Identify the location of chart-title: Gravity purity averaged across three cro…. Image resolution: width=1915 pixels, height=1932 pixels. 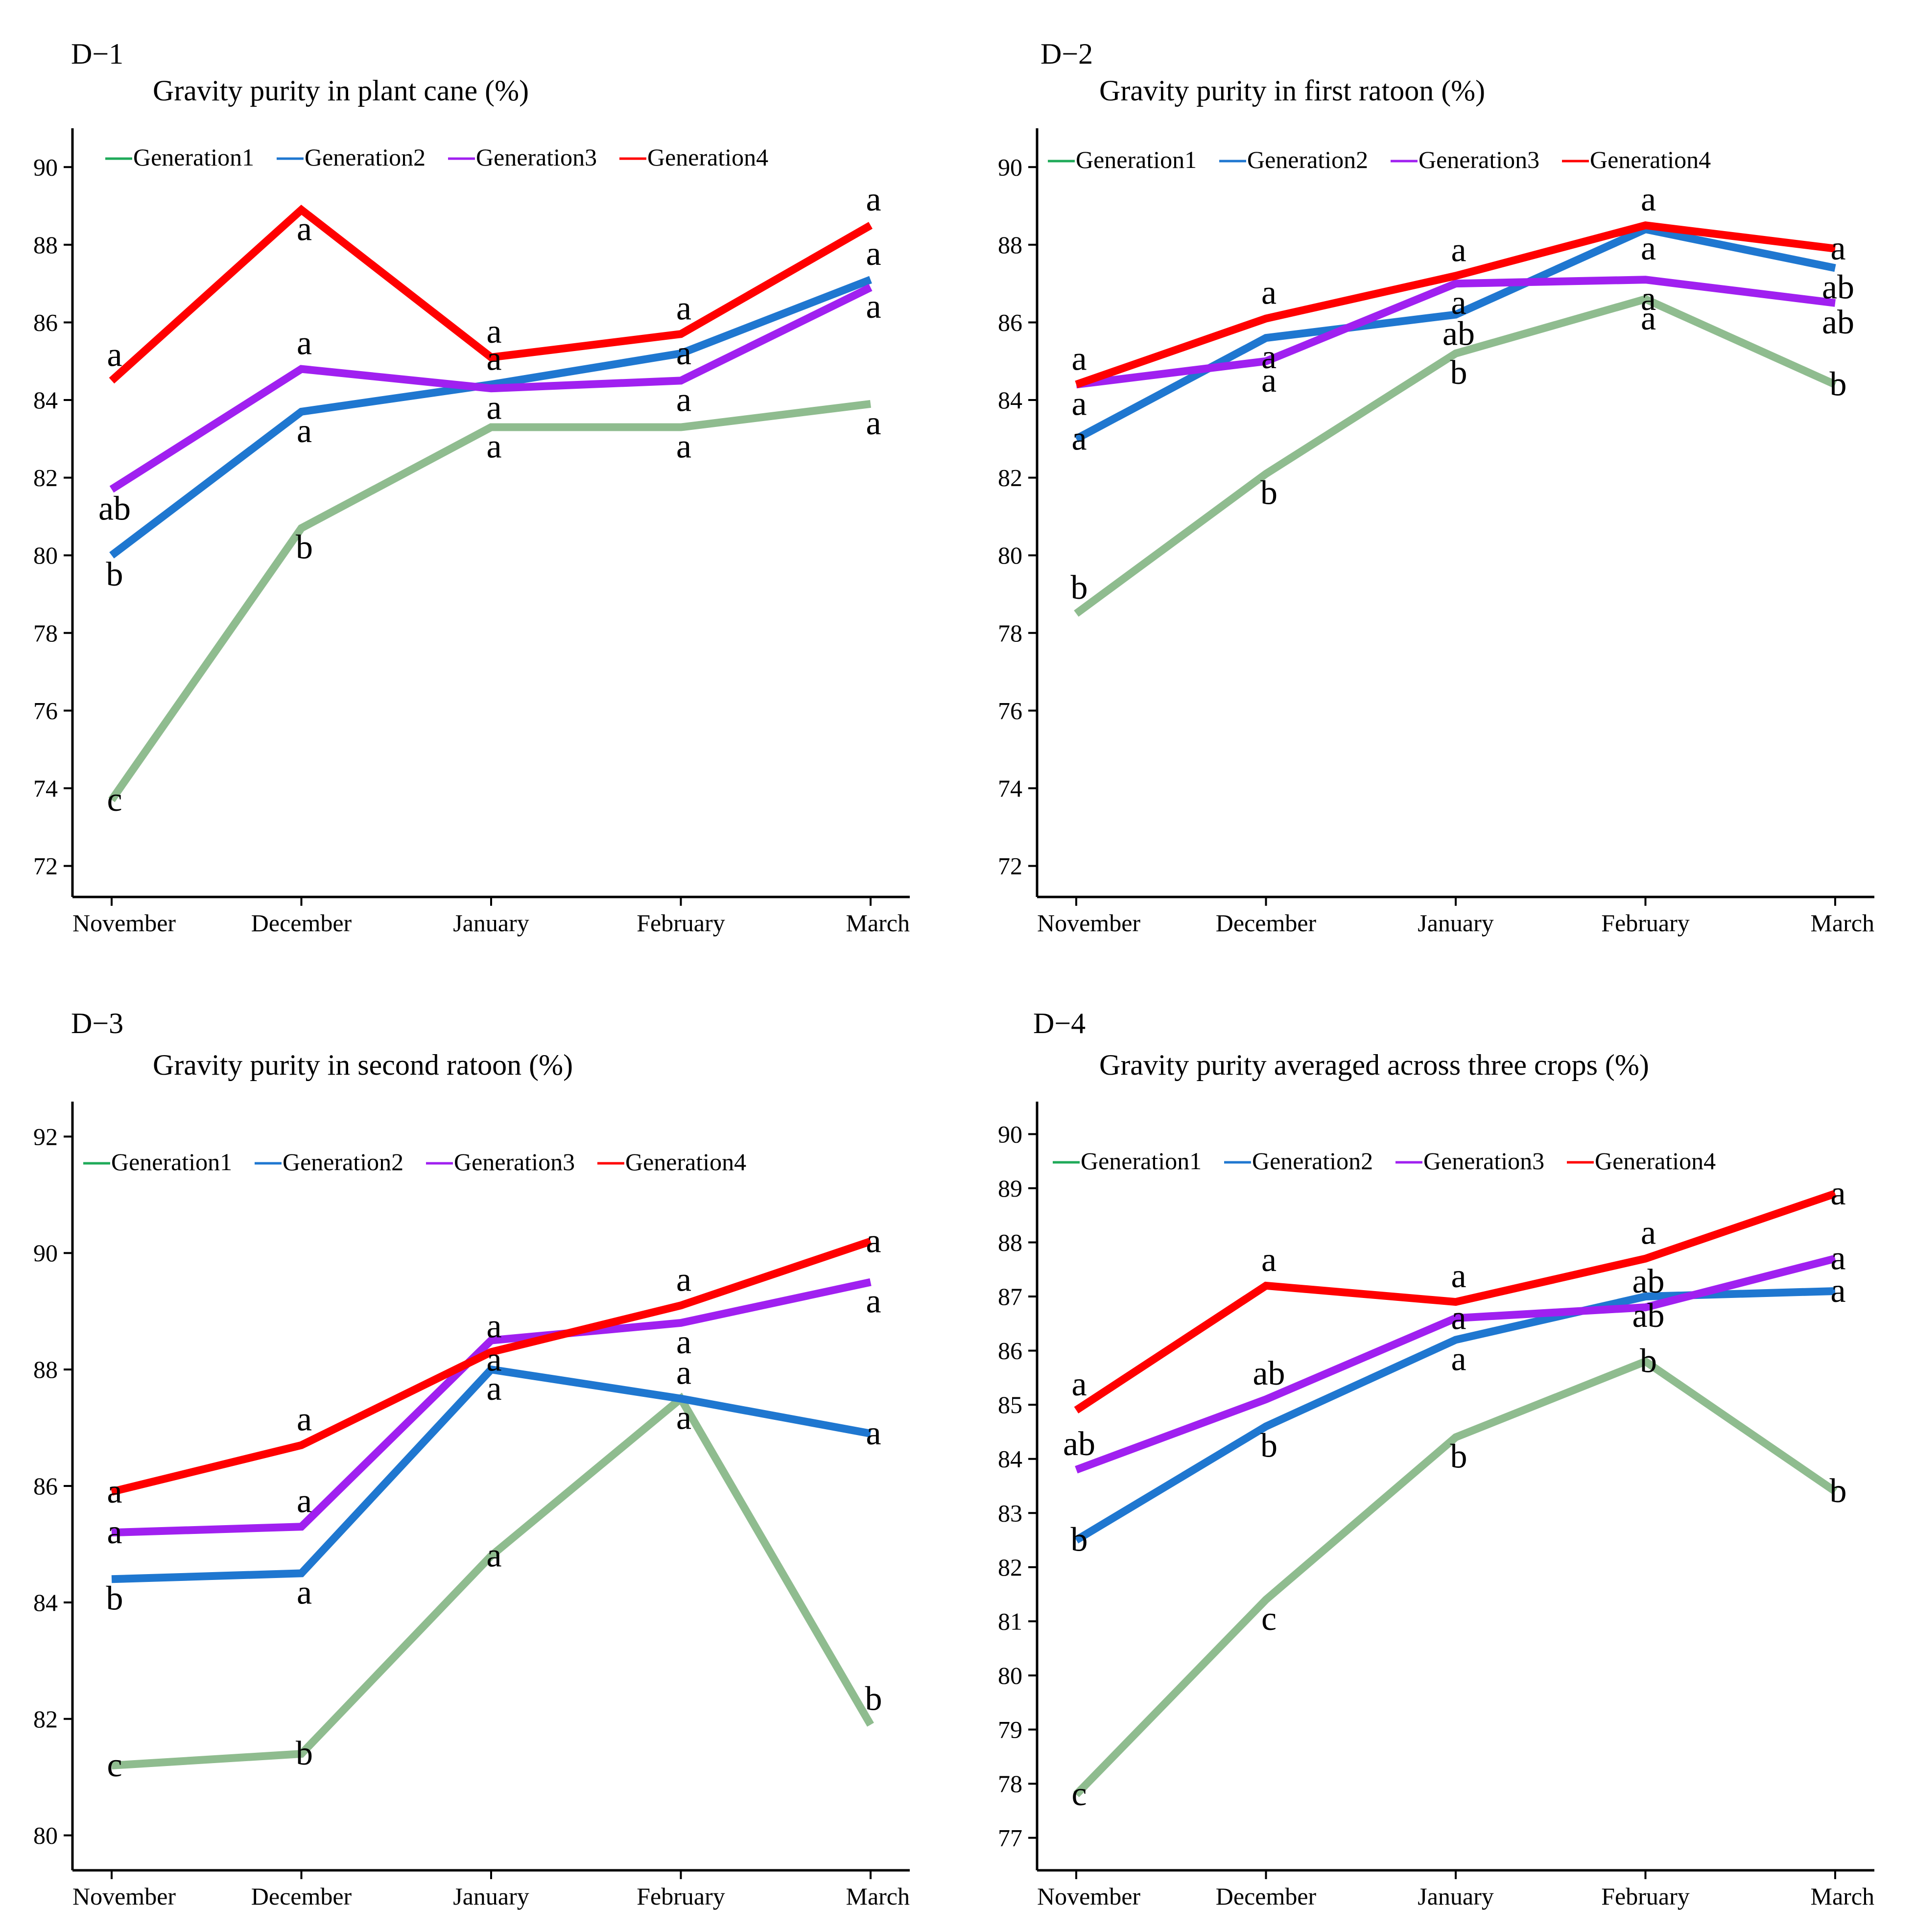
(1374, 1065).